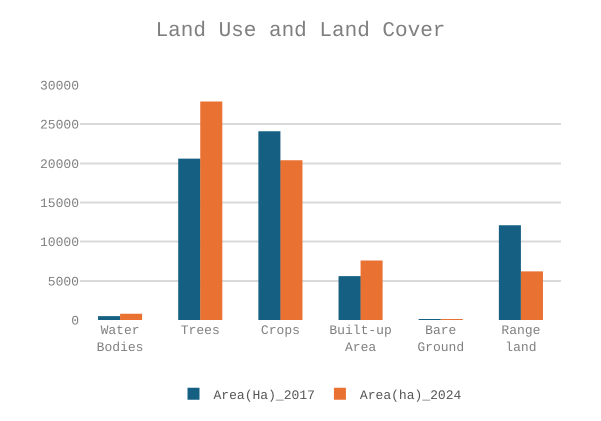 The image size is (601, 421). What do you see at coordinates (360, 339) in the screenshot?
I see `x-tick-label: Built-up Area` at bounding box center [360, 339].